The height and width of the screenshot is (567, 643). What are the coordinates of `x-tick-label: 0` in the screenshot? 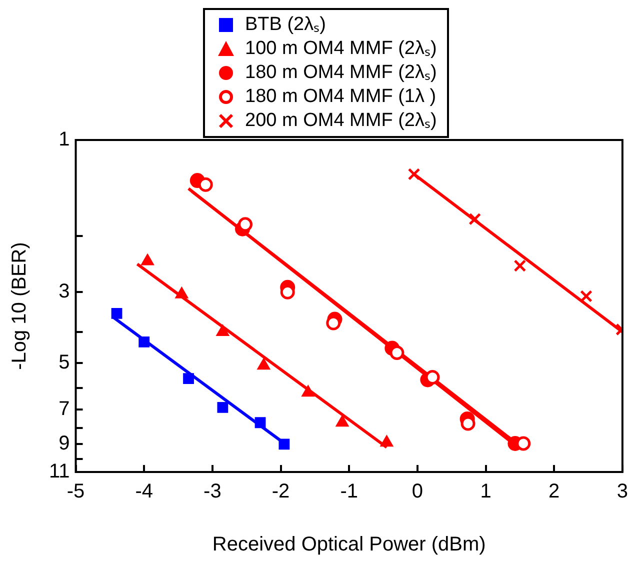 It's located at (417, 491).